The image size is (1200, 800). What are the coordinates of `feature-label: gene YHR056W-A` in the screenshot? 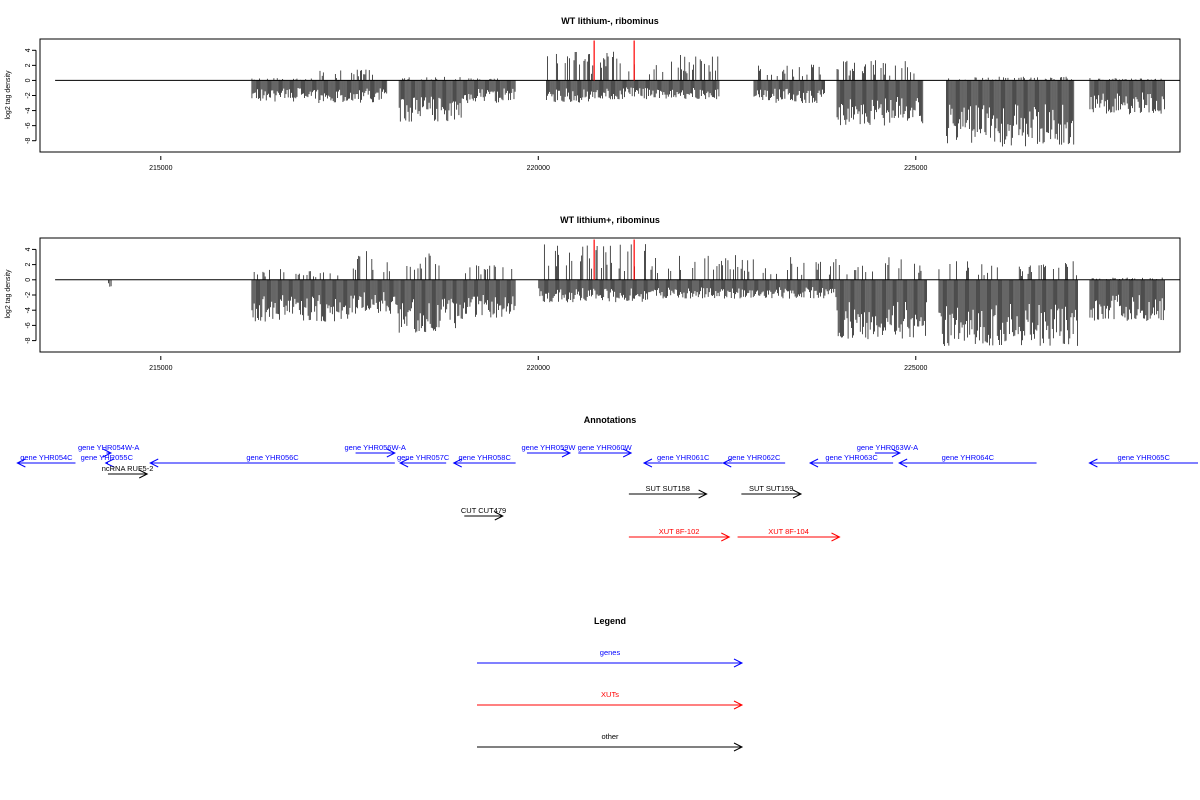 It's located at (374, 447).